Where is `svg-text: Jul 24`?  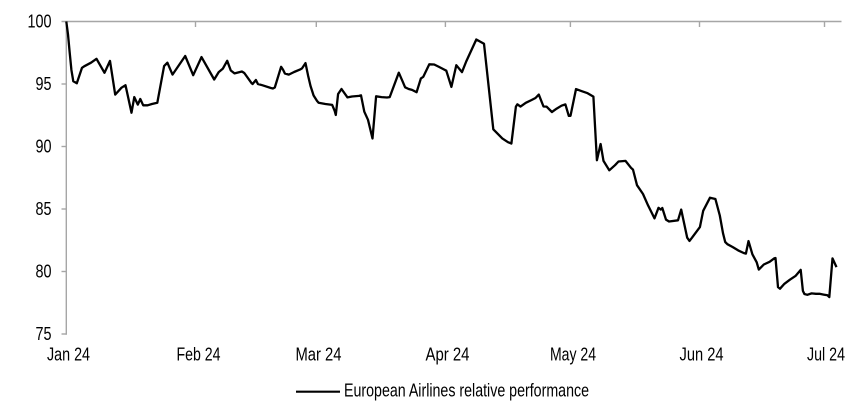
svg-text: Jul 24 is located at coordinates (826, 354).